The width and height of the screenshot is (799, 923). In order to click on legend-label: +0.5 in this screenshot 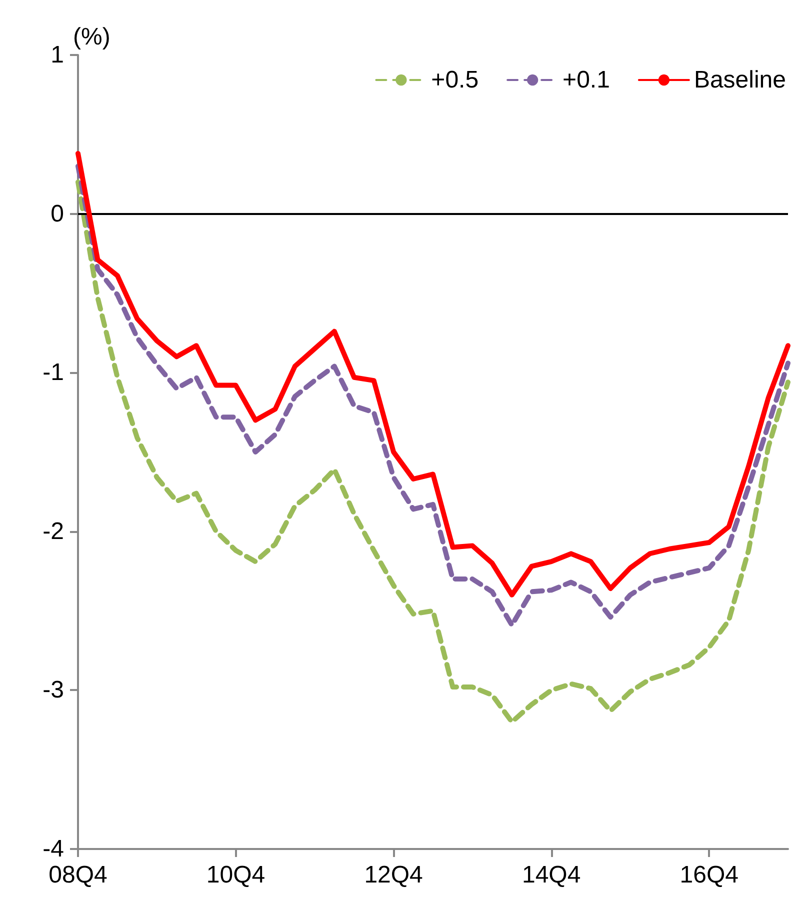, I will do `click(455, 80)`.